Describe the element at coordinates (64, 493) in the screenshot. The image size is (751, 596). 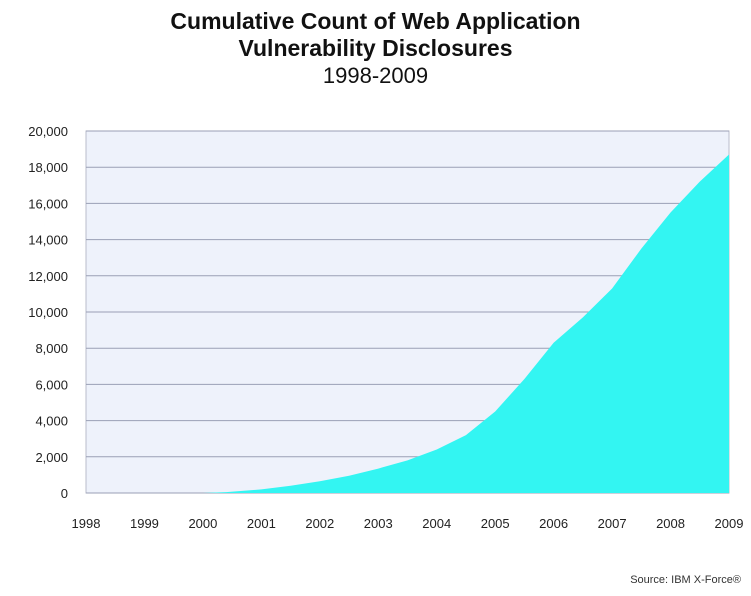
I see `y-tick-label: 0` at that location.